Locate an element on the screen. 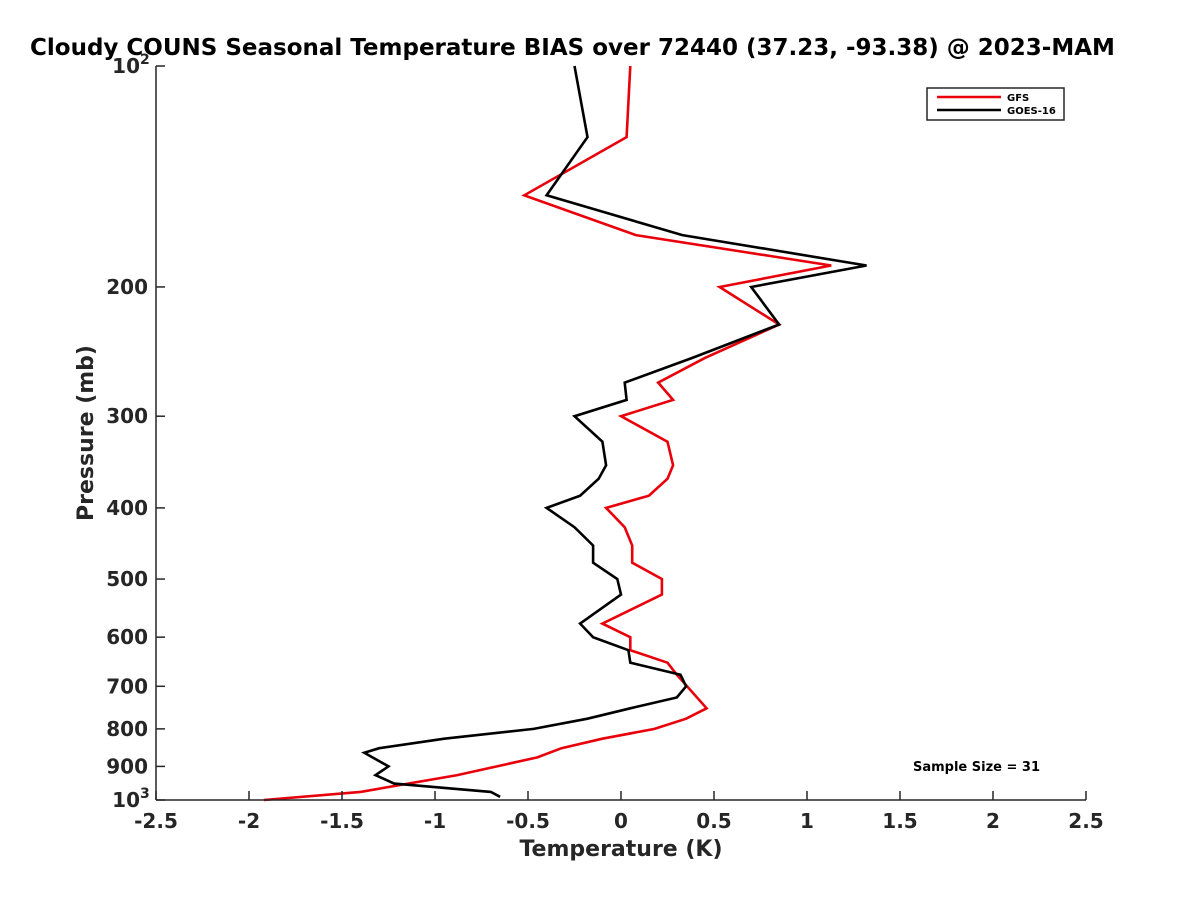 The width and height of the screenshot is (1200, 900). y-tick-label: 400 is located at coordinates (127, 508).